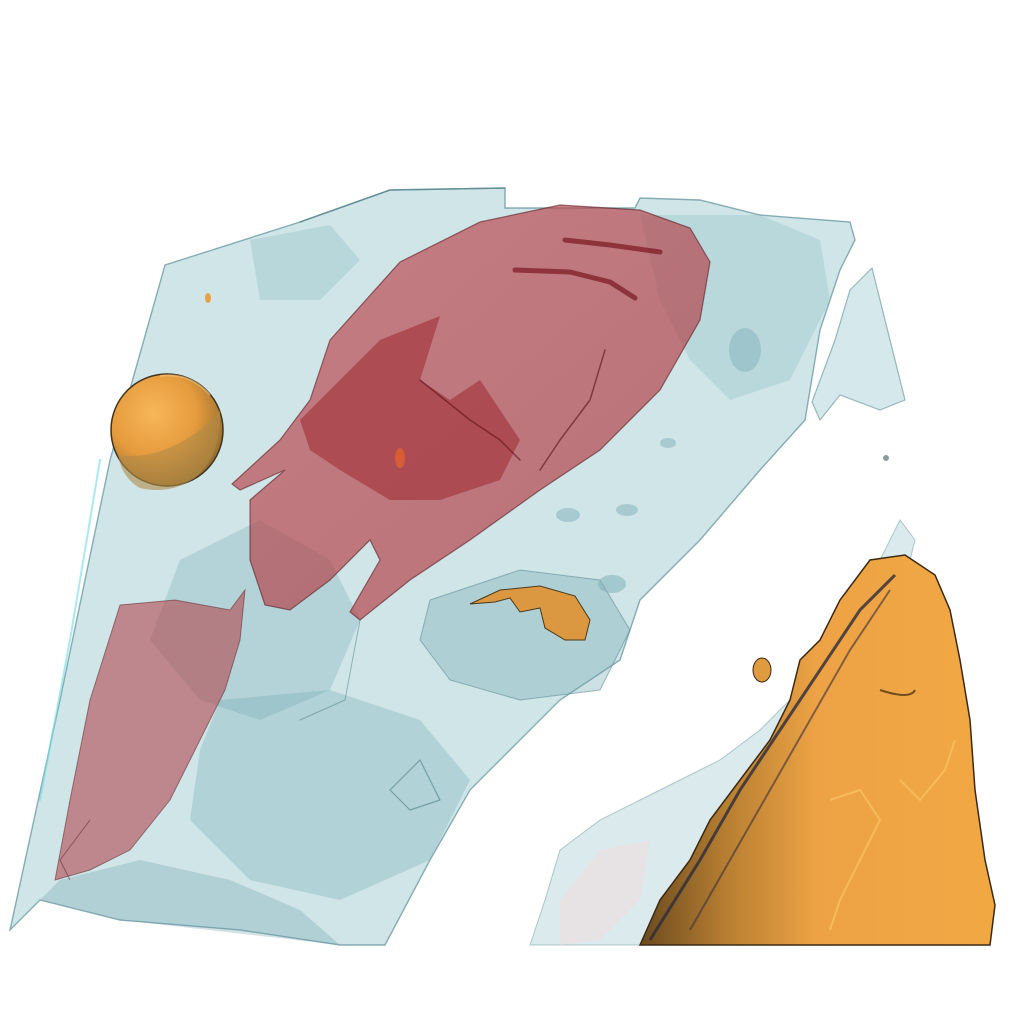 This screenshot has width=1024, height=1024. What do you see at coordinates (167, 432) in the screenshot?
I see `orange-sphere` at bounding box center [167, 432].